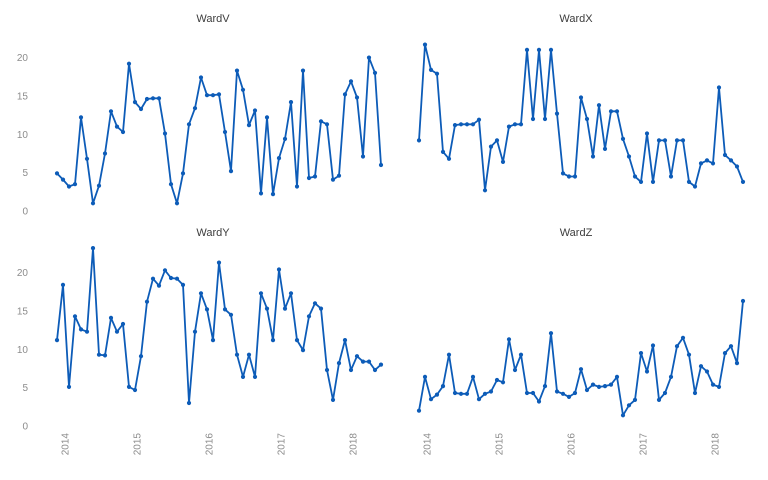  Describe the element at coordinates (282, 444) in the screenshot. I see `x-tick-label: 2017` at that location.